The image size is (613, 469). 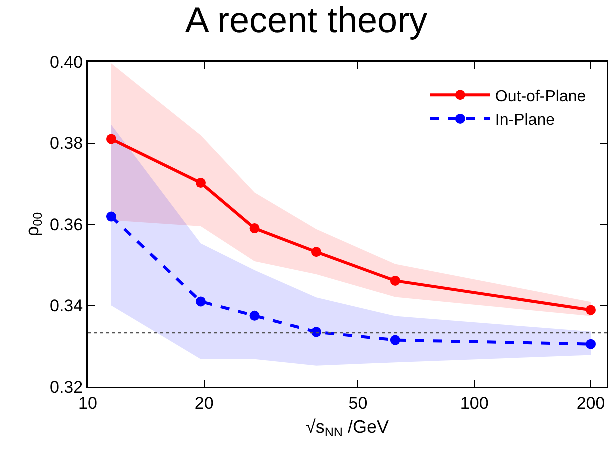 What do you see at coordinates (306, 20) in the screenshot?
I see `chart-title: A recent theory` at bounding box center [306, 20].